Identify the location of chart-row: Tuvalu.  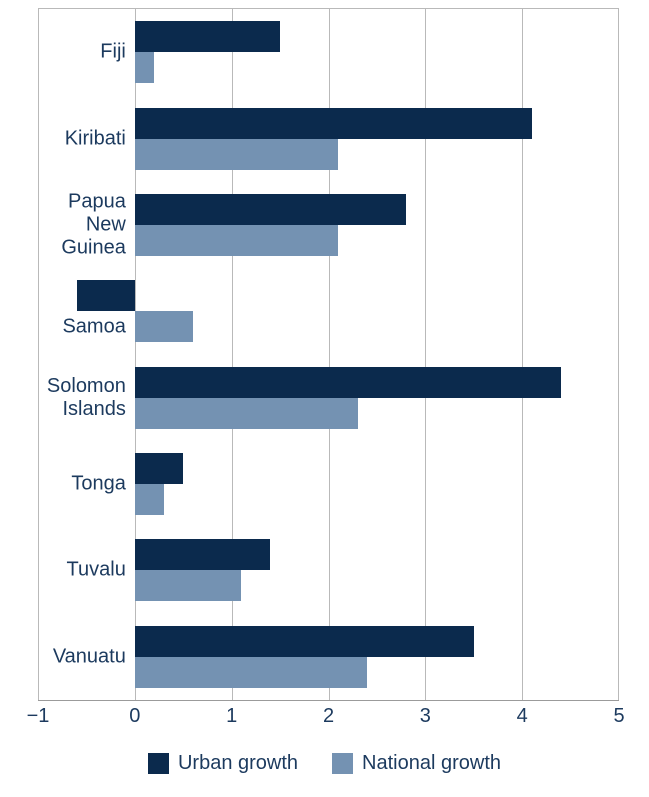
(328, 570).